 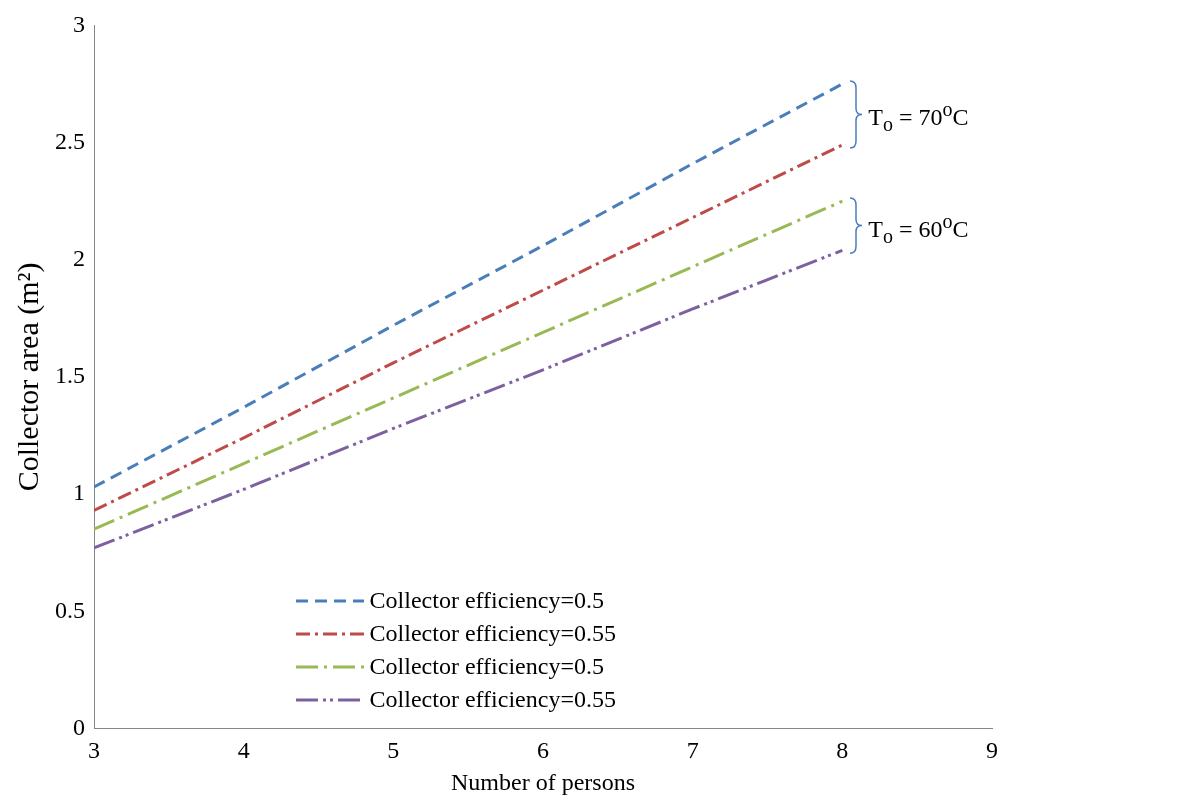 I want to click on x-tick-label: 9, so click(x=992, y=750).